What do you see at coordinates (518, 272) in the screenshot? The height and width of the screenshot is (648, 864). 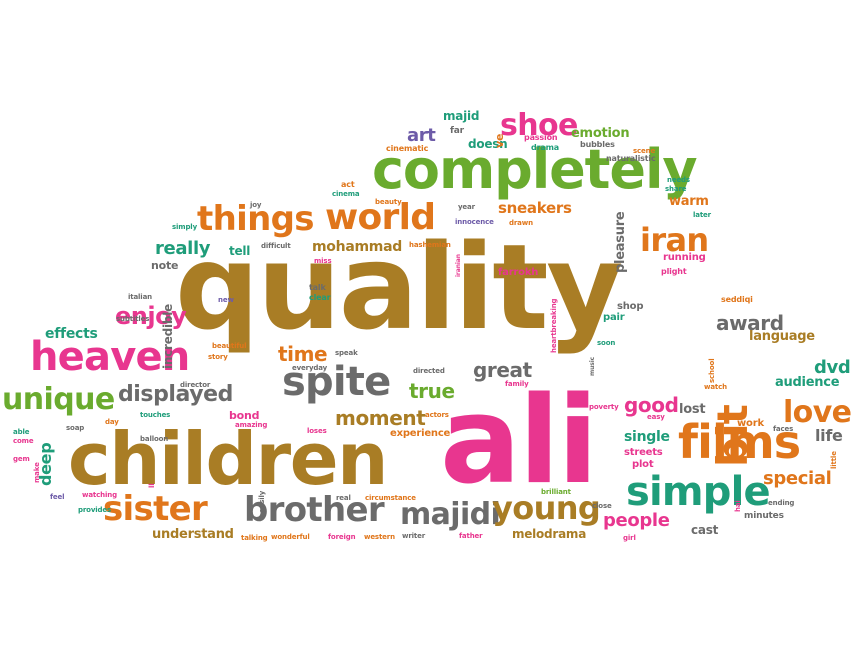 I see `word-farrokh: farrokh` at bounding box center [518, 272].